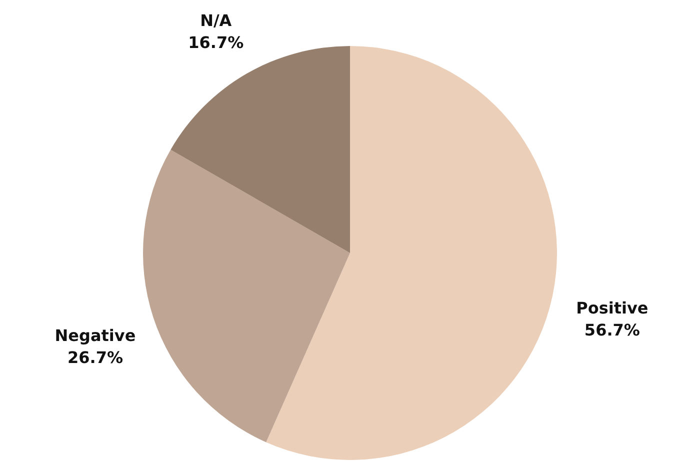 The width and height of the screenshot is (690, 461). I want to click on data-label: 16.7%, so click(216, 42).